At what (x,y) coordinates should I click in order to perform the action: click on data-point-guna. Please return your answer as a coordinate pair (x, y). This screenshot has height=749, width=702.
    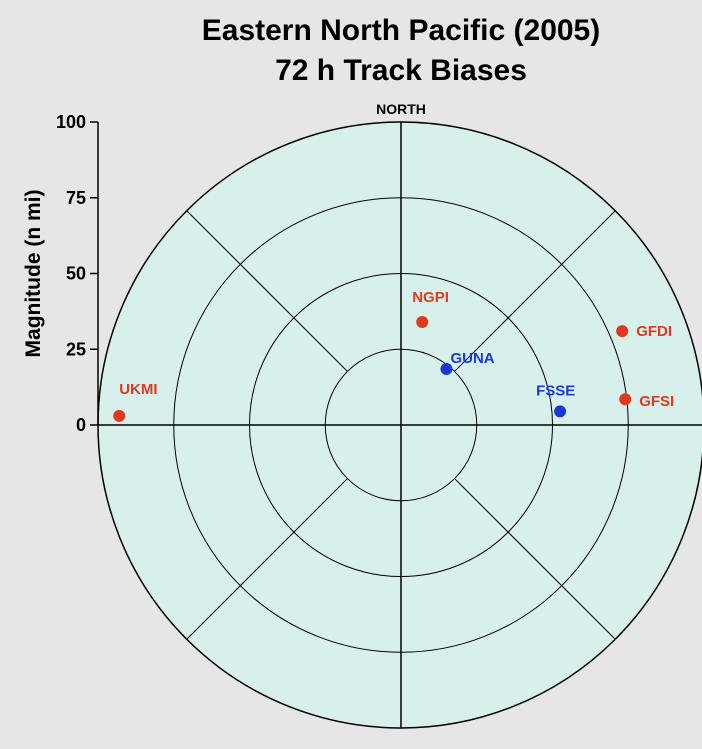
    Looking at the image, I should click on (446, 368).